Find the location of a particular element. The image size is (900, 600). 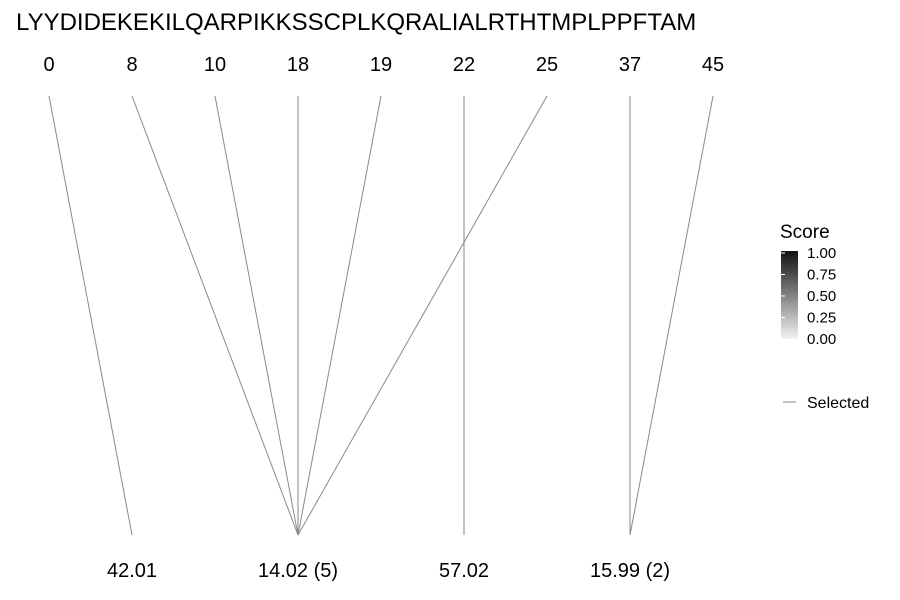

colorbar-tick-label: 0.00 is located at coordinates (821, 339).